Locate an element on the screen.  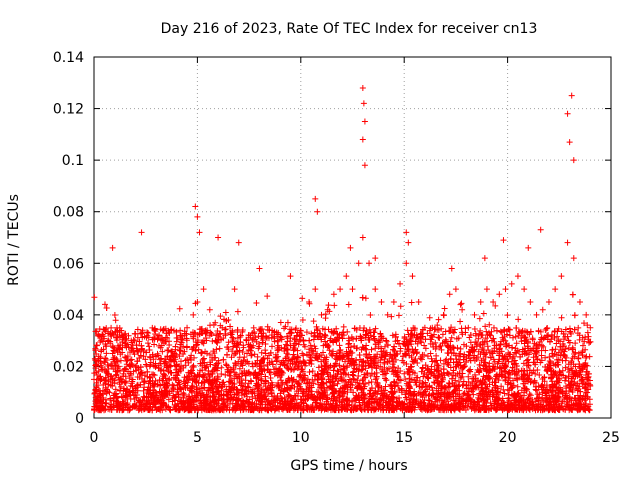
y-tick-labels: 00.020.040.060.080.10.120.14 is located at coordinates (68, 238).